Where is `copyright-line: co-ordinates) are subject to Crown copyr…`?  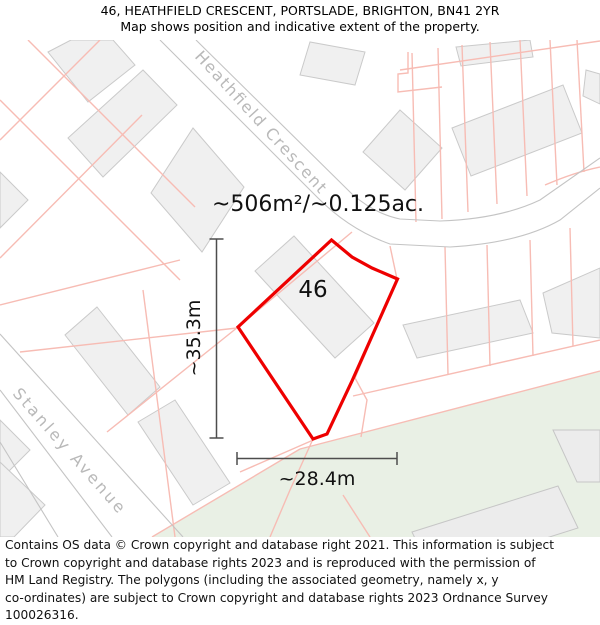
copyright-line: co-ordinates) are subject to Crown copyr… is located at coordinates (276, 597).